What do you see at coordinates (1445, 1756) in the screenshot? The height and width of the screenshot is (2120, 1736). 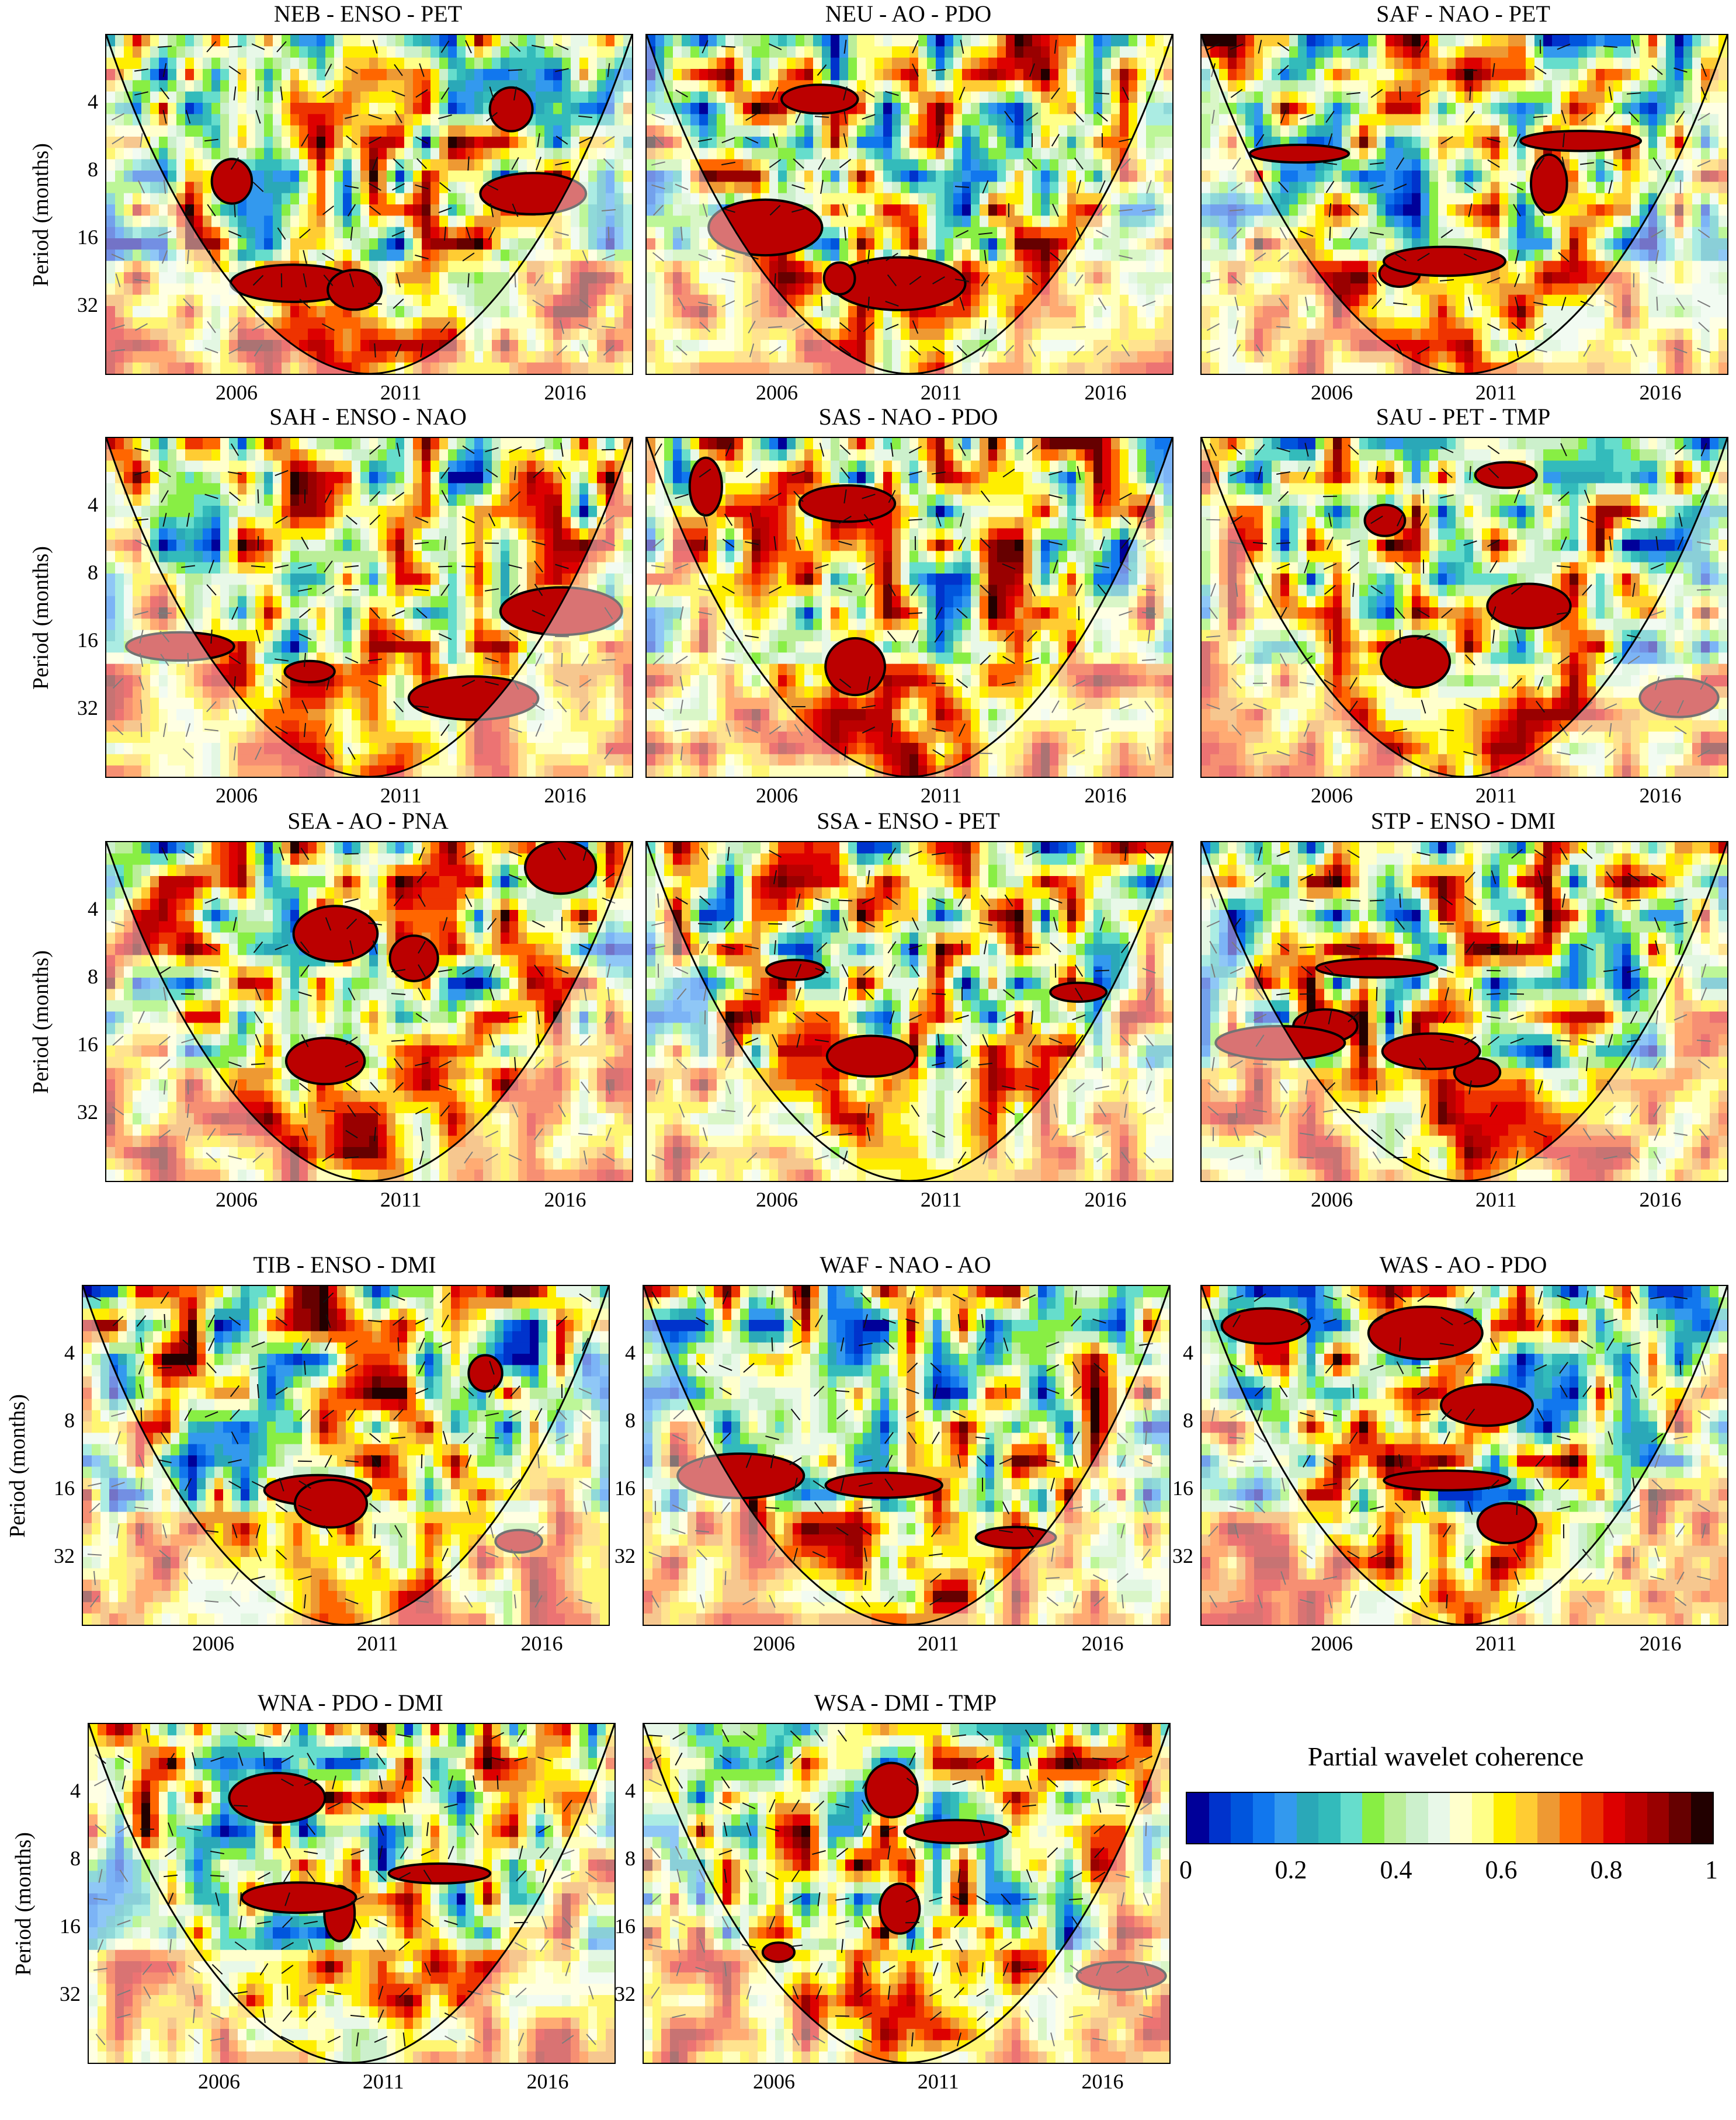 I see `colorbar-title: Partial wavelet coherence` at bounding box center [1445, 1756].